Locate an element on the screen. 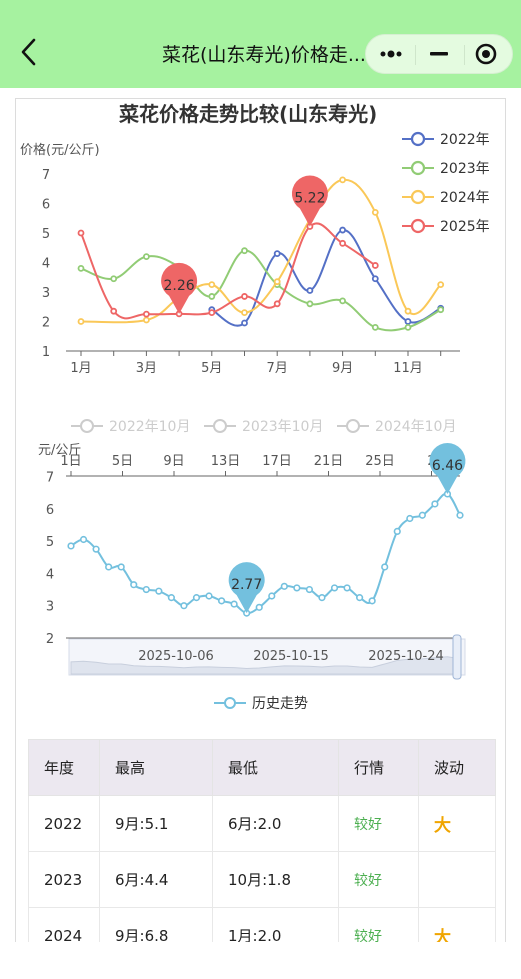 This screenshot has width=521, height=979. series-line-2024年 is located at coordinates (261, 251).